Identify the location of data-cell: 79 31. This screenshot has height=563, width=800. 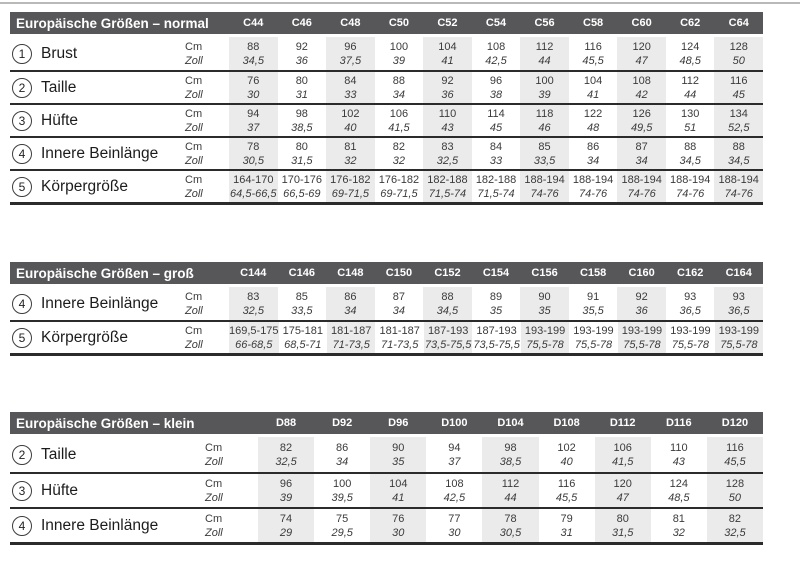
(567, 525).